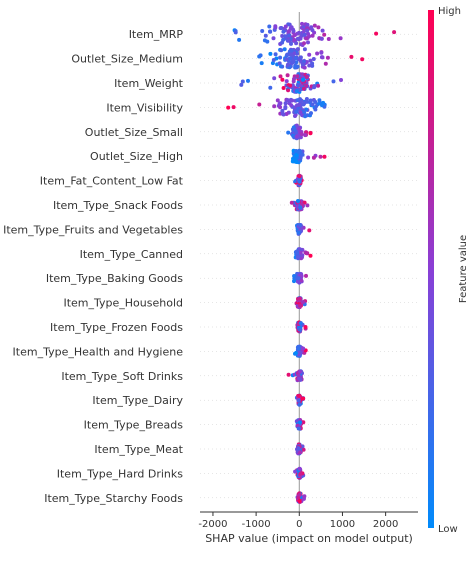 This screenshot has width=474, height=564. I want to click on feature-label: Item_Visibility, so click(144, 107).